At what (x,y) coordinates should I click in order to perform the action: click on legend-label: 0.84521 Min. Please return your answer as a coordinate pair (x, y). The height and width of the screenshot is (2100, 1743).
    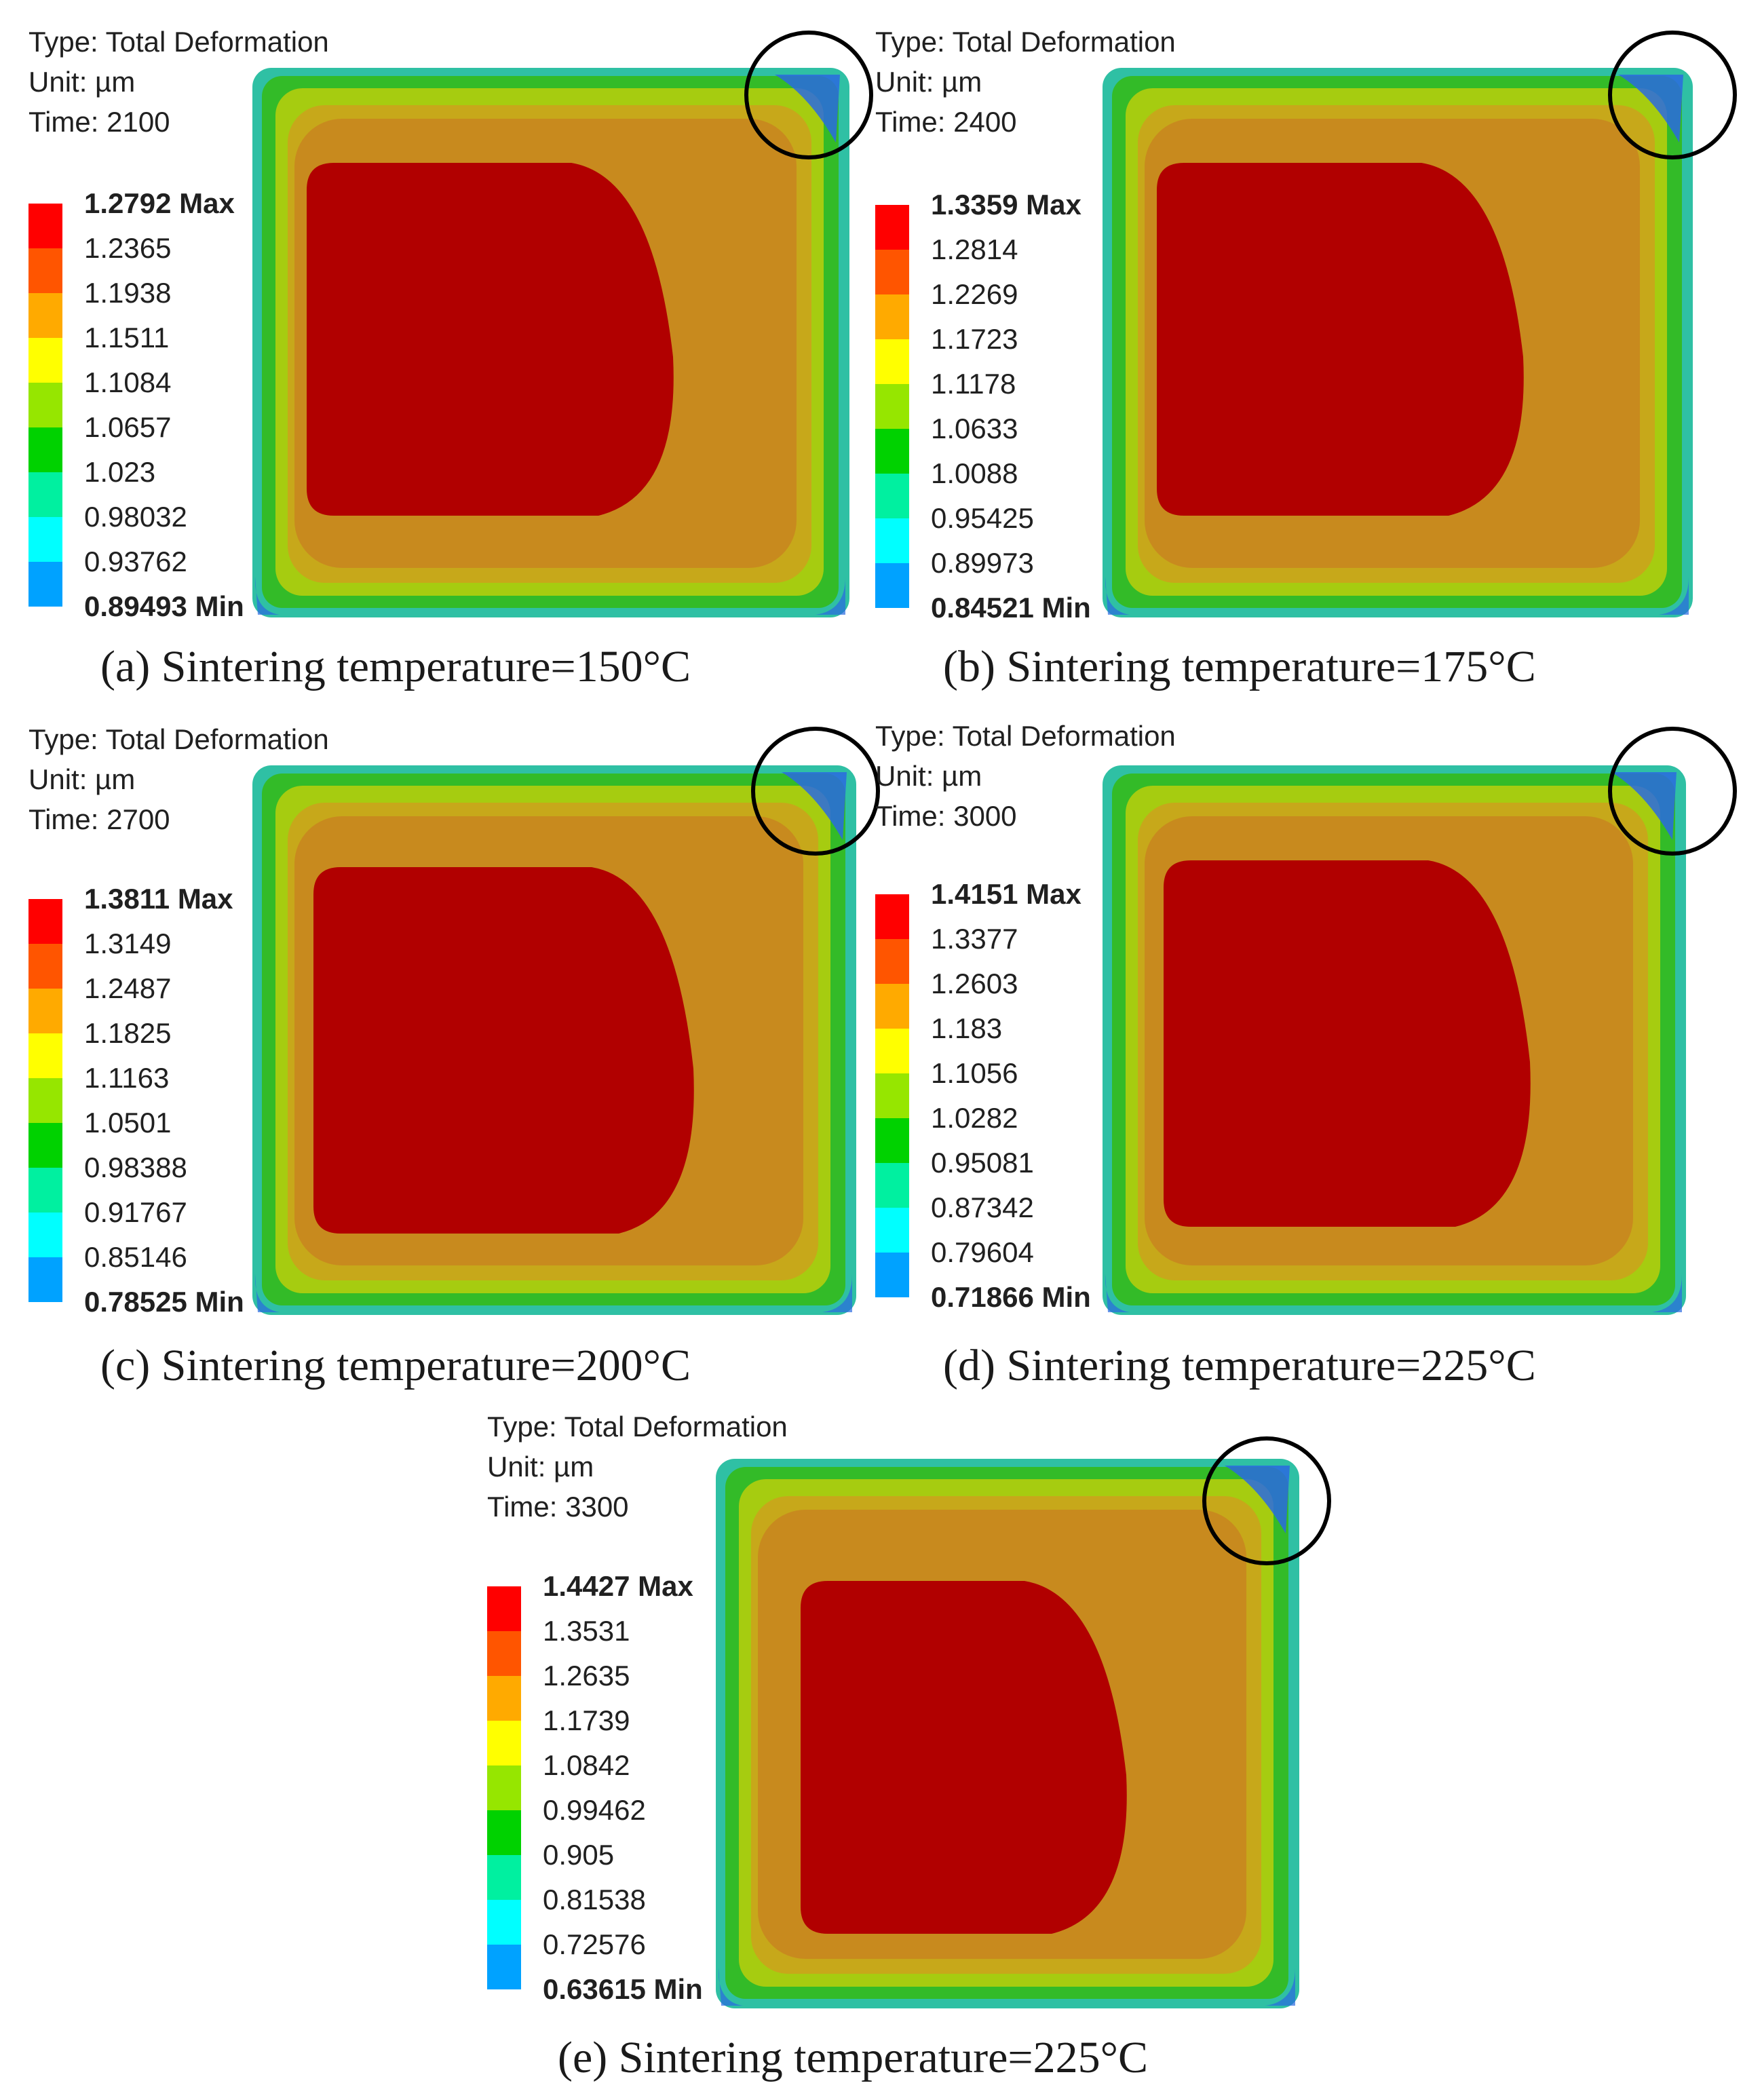
    Looking at the image, I should click on (1011, 608).